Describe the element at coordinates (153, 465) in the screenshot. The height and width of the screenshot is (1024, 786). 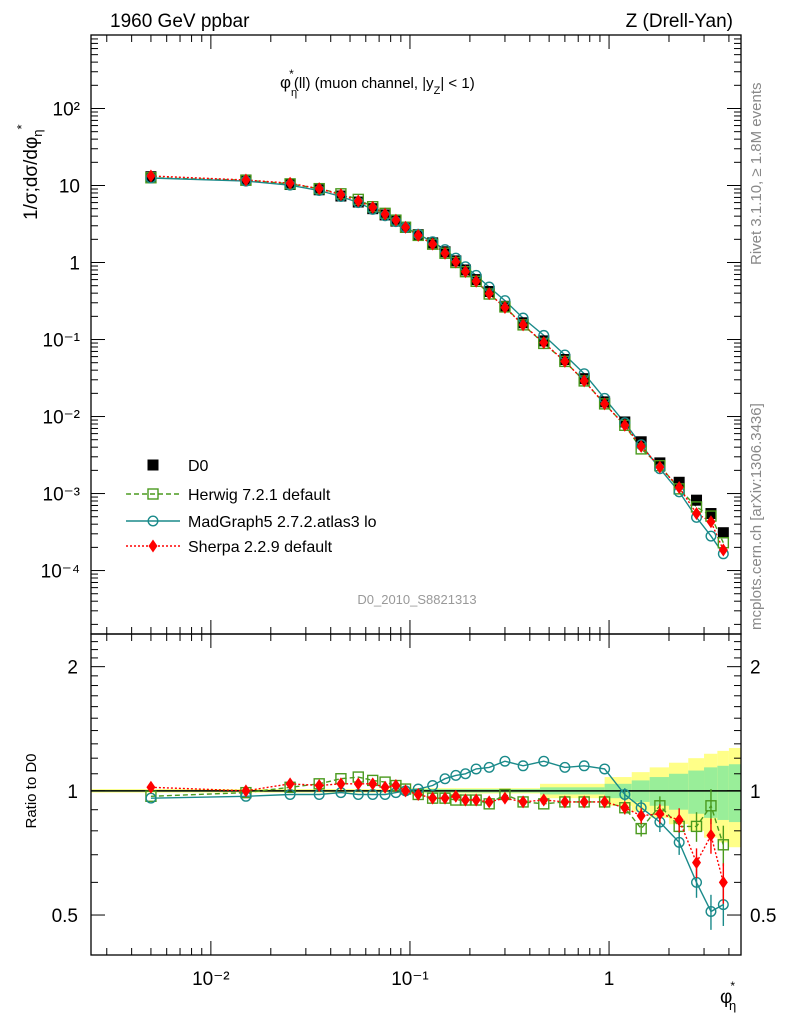
I see `legend-marker-d0` at that location.